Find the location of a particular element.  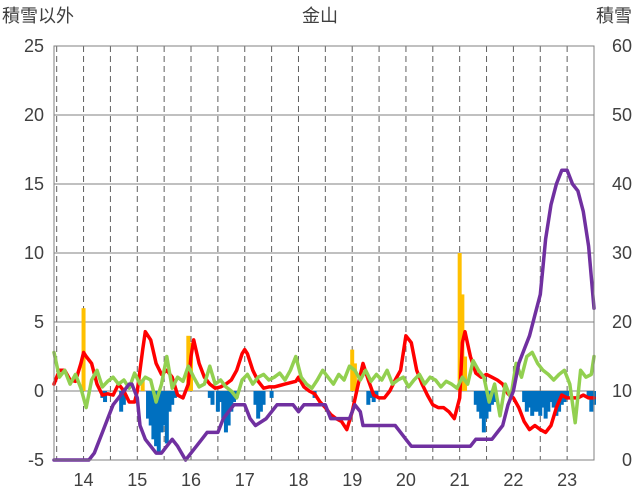

x-axis-tick-label: 19 is located at coordinates (352, 480).